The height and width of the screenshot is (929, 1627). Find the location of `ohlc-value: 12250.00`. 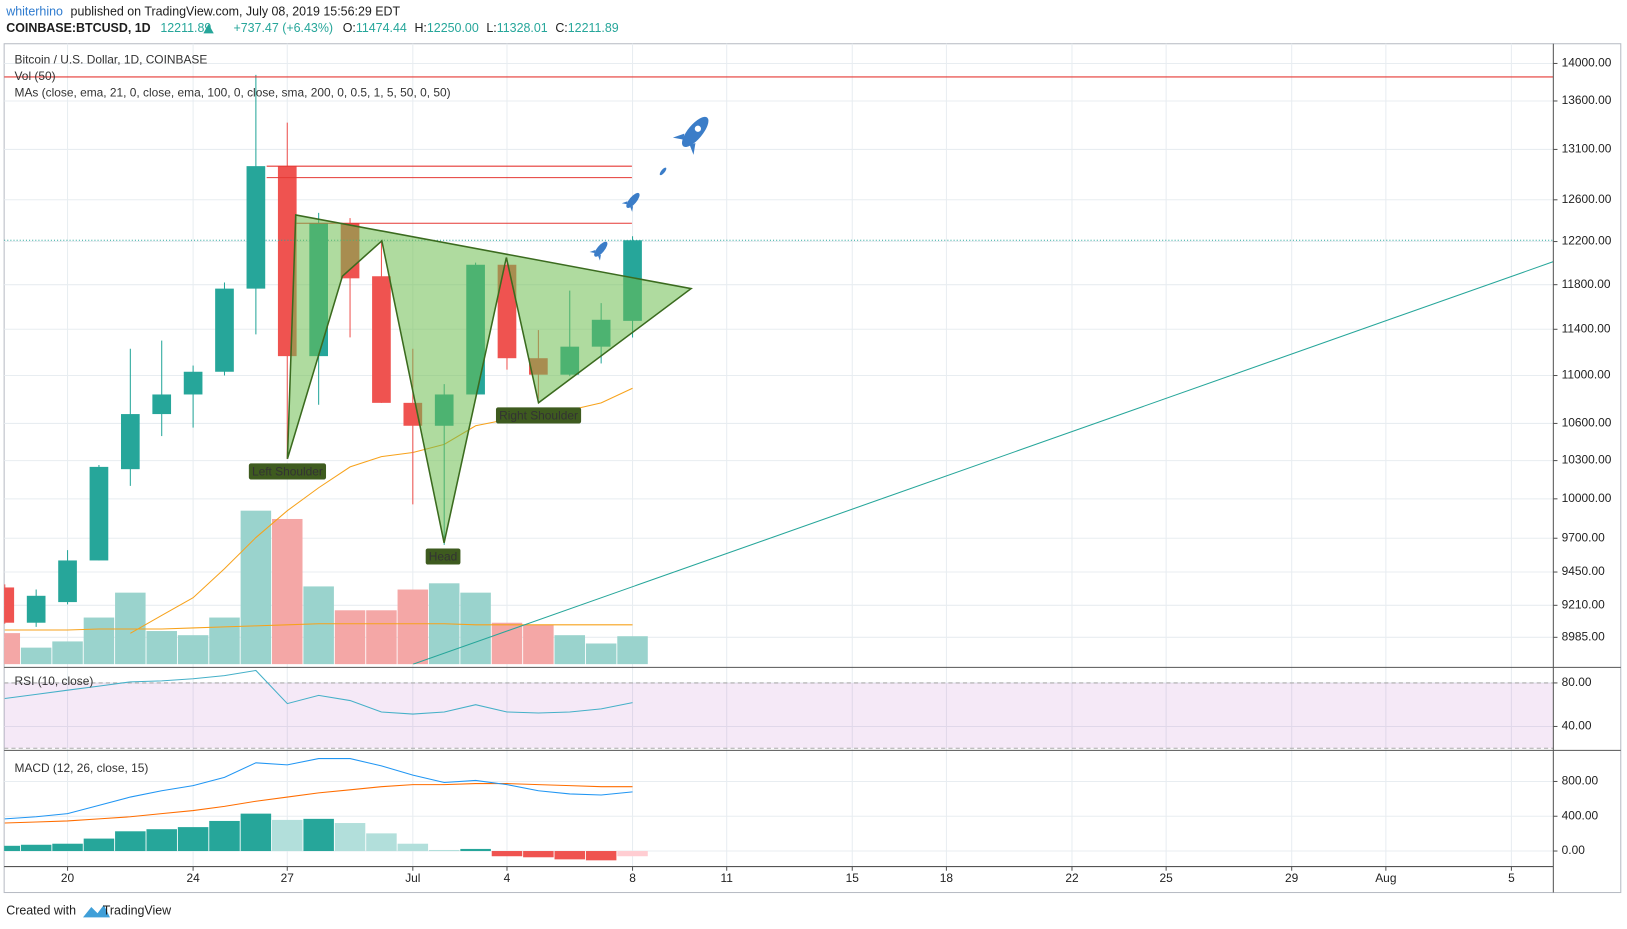

ohlc-value: 12250.00 is located at coordinates (453, 28).